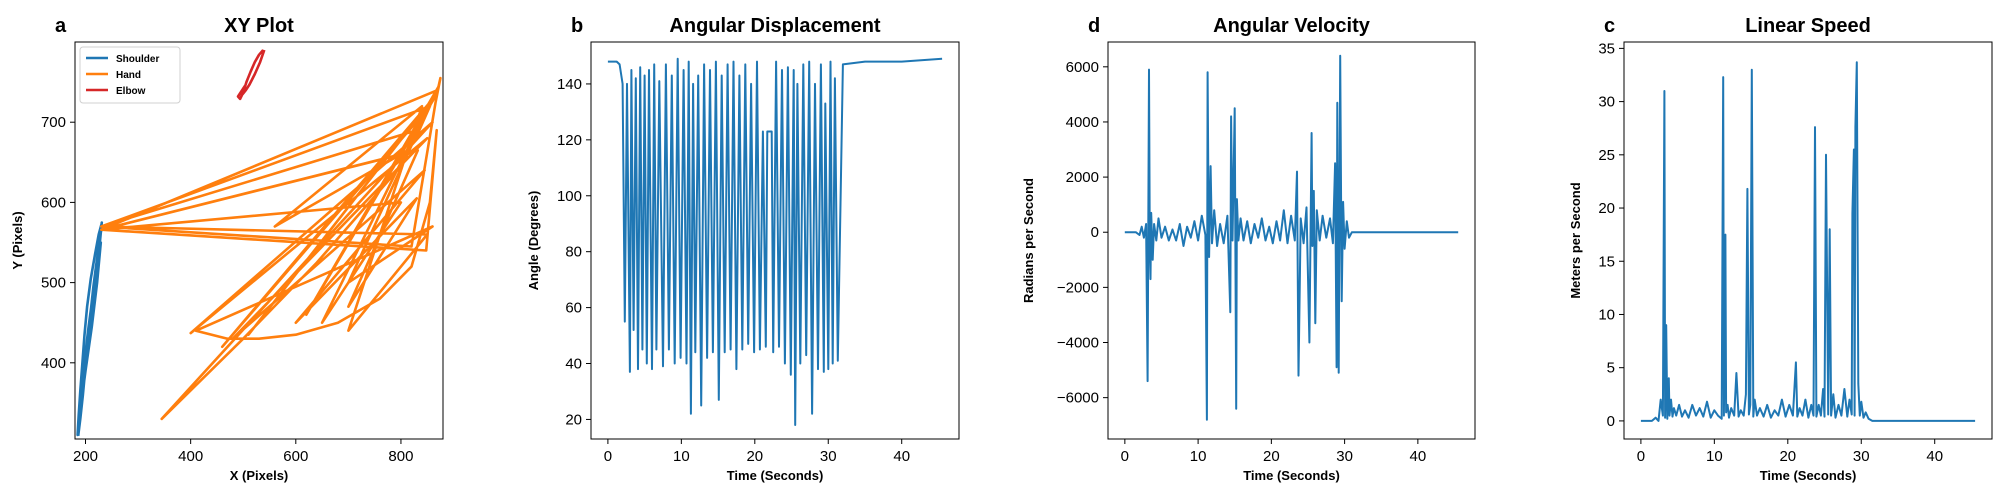 The image size is (2000, 500). What do you see at coordinates (1028, 240) in the screenshot?
I see `y-axis-label: Radians per Second` at bounding box center [1028, 240].